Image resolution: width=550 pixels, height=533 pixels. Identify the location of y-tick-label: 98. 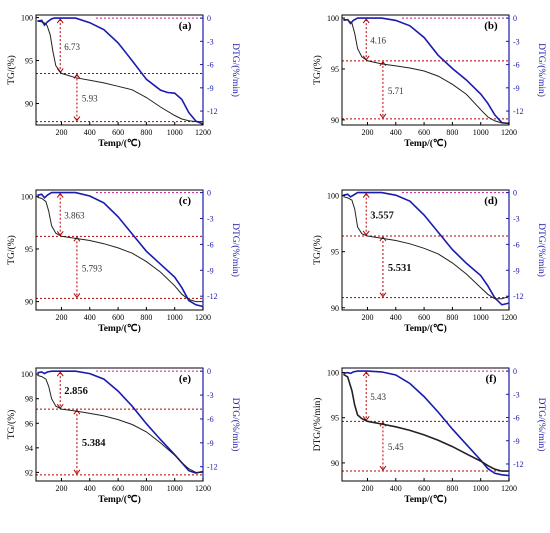
(29, 399).